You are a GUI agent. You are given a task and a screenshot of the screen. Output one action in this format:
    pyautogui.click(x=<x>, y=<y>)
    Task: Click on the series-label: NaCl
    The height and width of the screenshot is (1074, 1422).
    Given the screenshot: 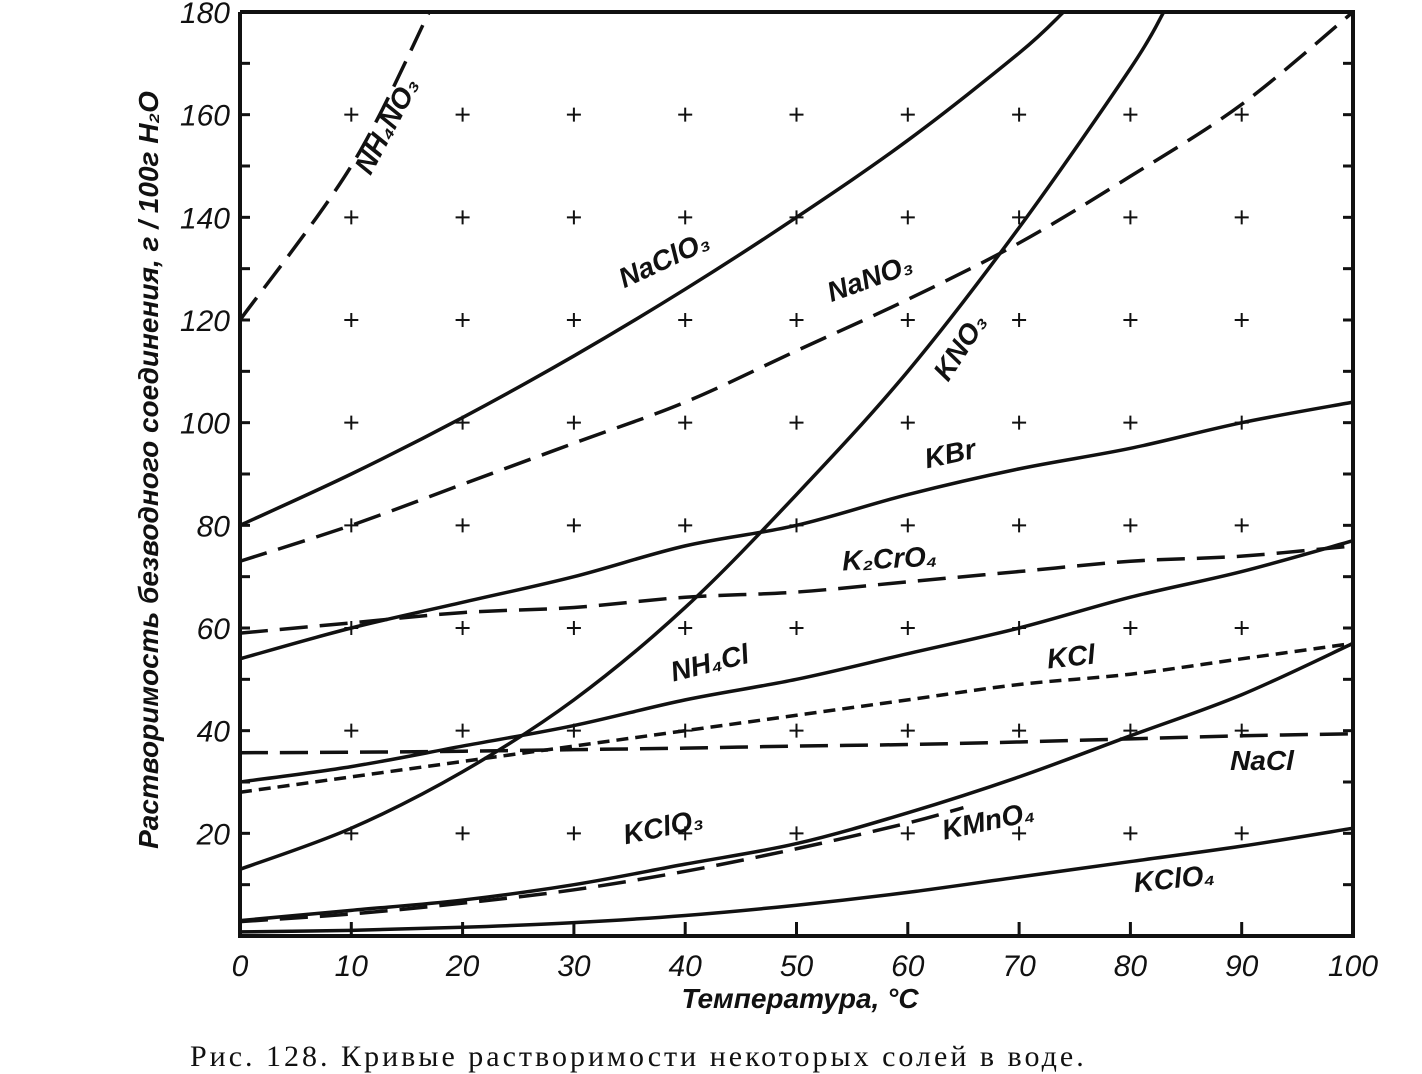 What is the action you would take?
    pyautogui.click(x=1262, y=760)
    